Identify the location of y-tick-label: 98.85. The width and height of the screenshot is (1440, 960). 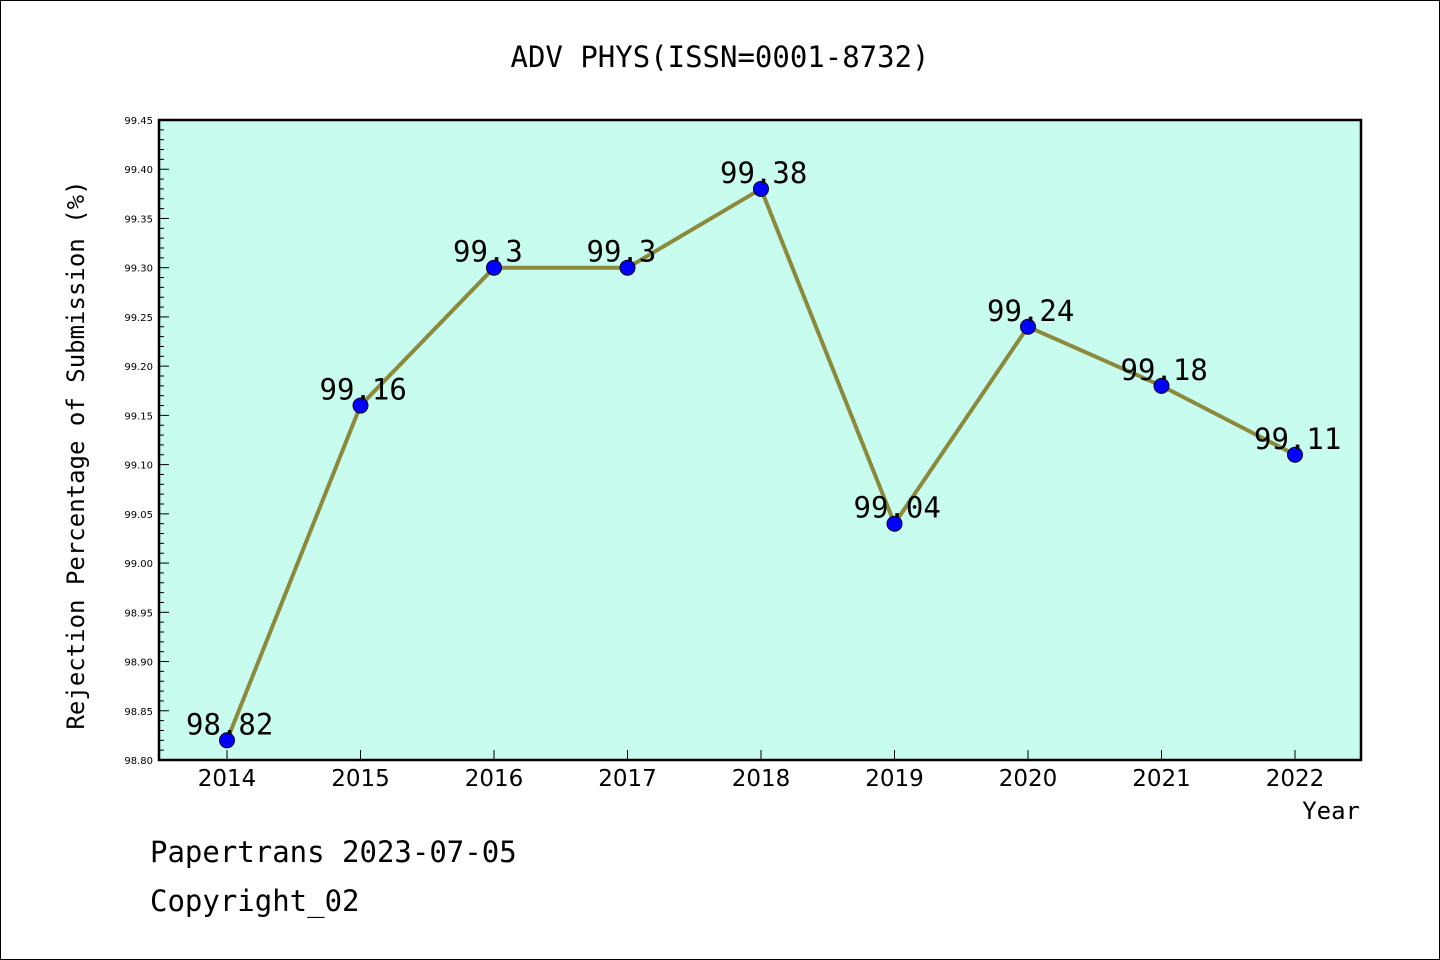
(138, 712).